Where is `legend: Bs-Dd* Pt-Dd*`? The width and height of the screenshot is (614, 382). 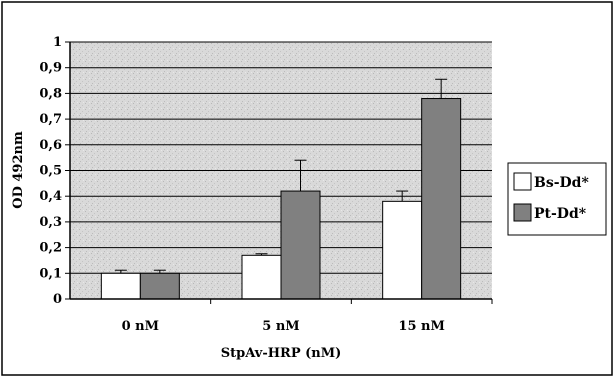 legend: Bs-Dd* Pt-Dd* is located at coordinates (557, 199).